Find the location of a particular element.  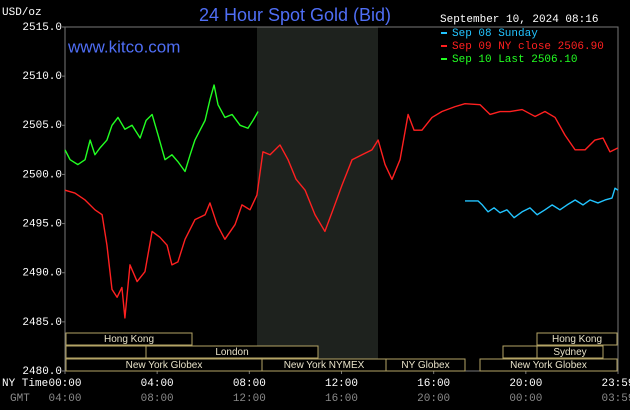

gmt-tick-label: 08:00 is located at coordinates (157, 399).